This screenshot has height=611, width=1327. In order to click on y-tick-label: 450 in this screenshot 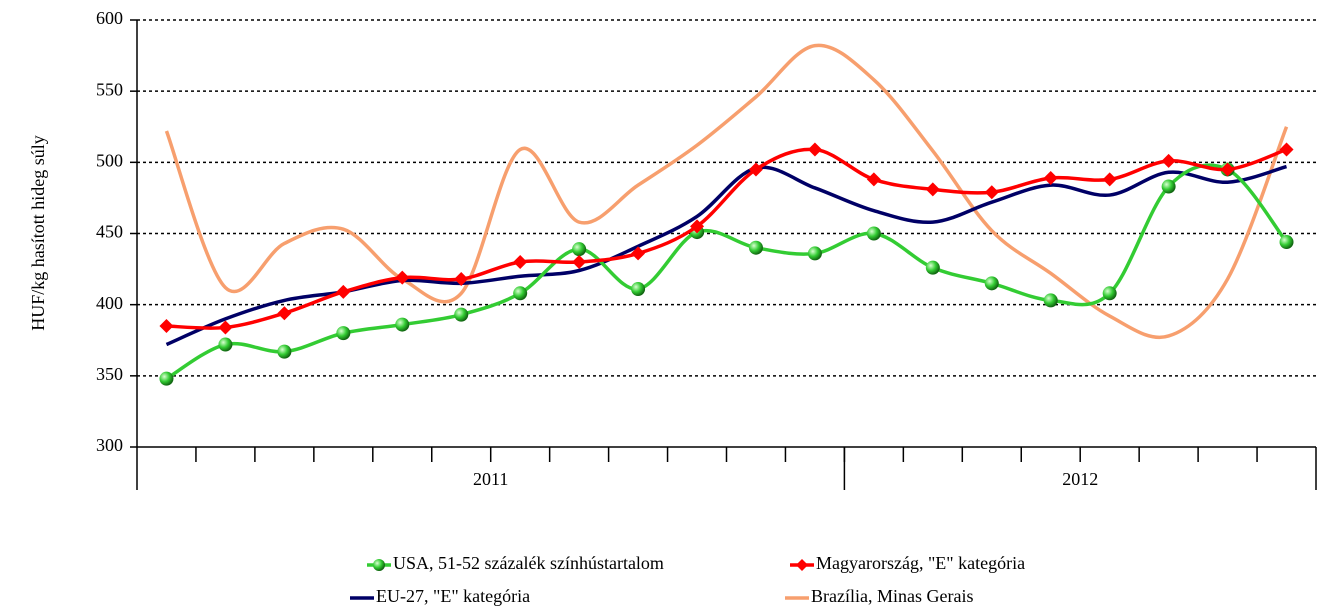, I will do `click(109, 232)`.